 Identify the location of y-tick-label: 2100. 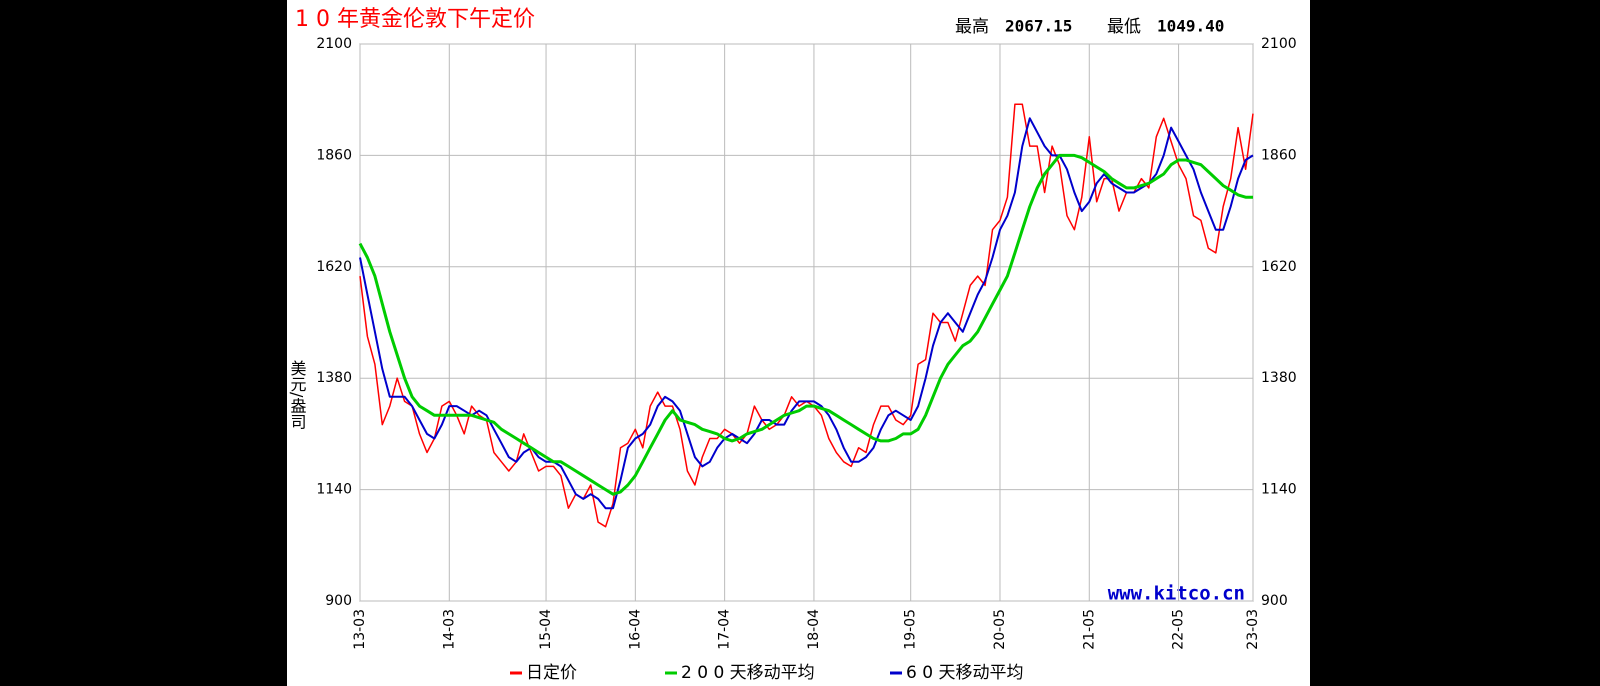
(334, 44).